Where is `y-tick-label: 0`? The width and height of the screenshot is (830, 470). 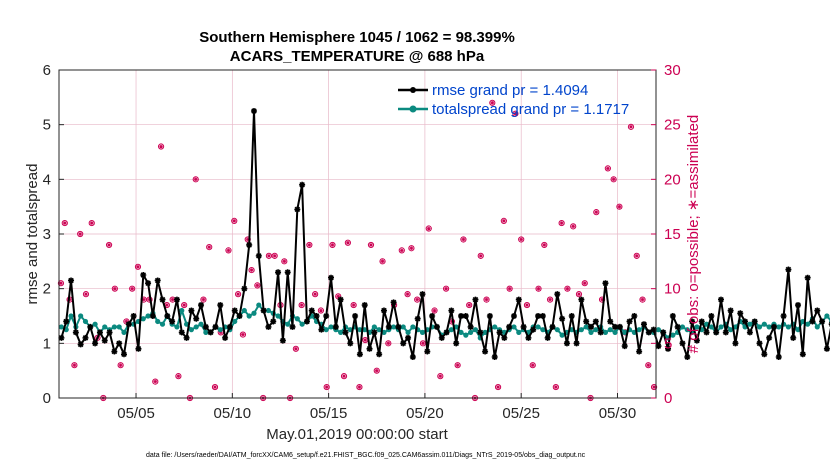 y-tick-label: 0 is located at coordinates (47, 398).